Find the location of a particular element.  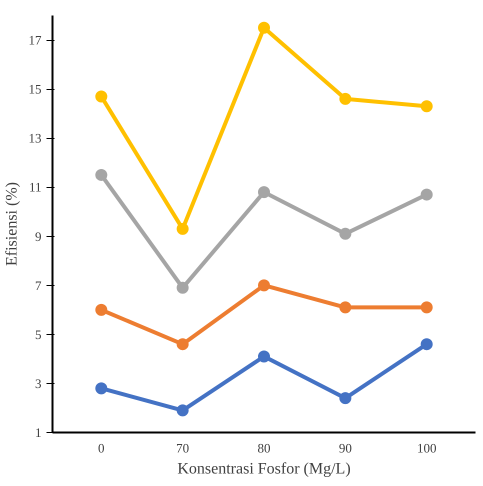

y-tick-label: 5 is located at coordinates (38, 334).